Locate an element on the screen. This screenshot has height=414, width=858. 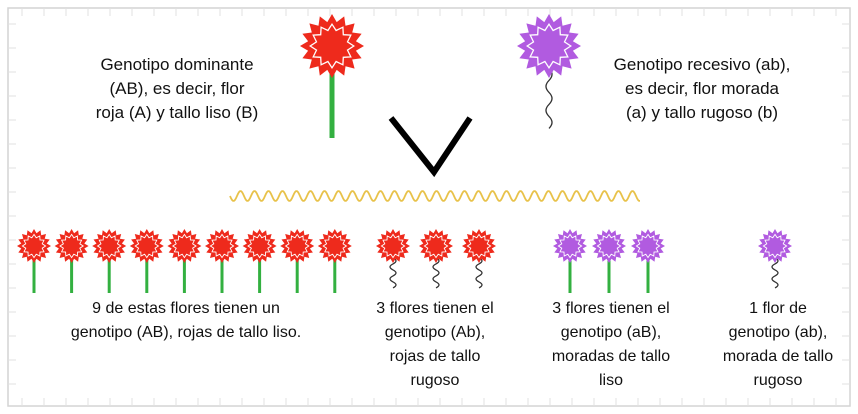
divider-wave is located at coordinates (434, 196).